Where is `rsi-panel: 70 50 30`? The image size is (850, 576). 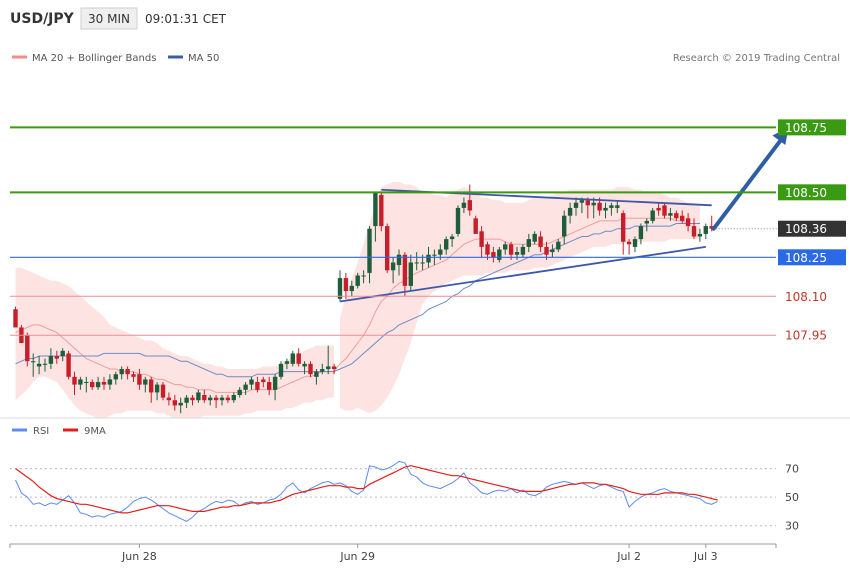 rsi-panel: 70 50 30 is located at coordinates (404, 496).